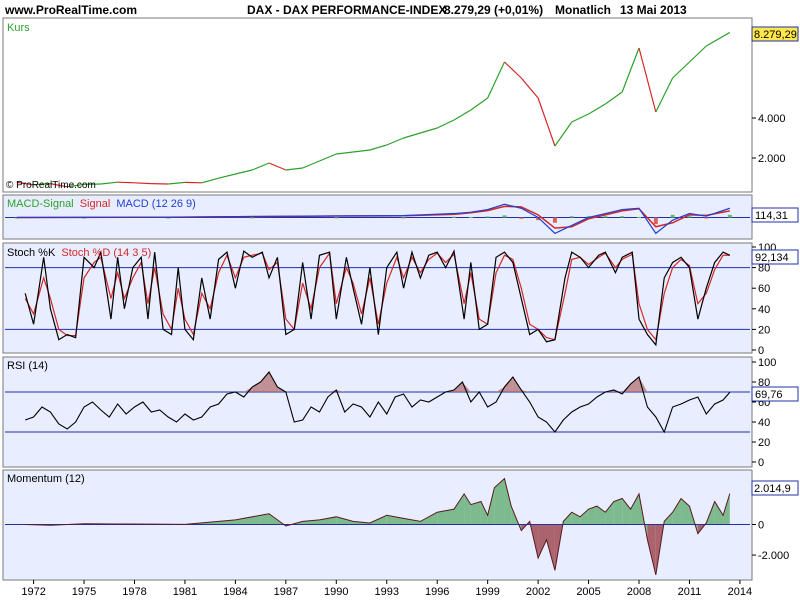  What do you see at coordinates (772, 119) in the screenshot?
I see `price-y-tick-label: 4.000` at bounding box center [772, 119].